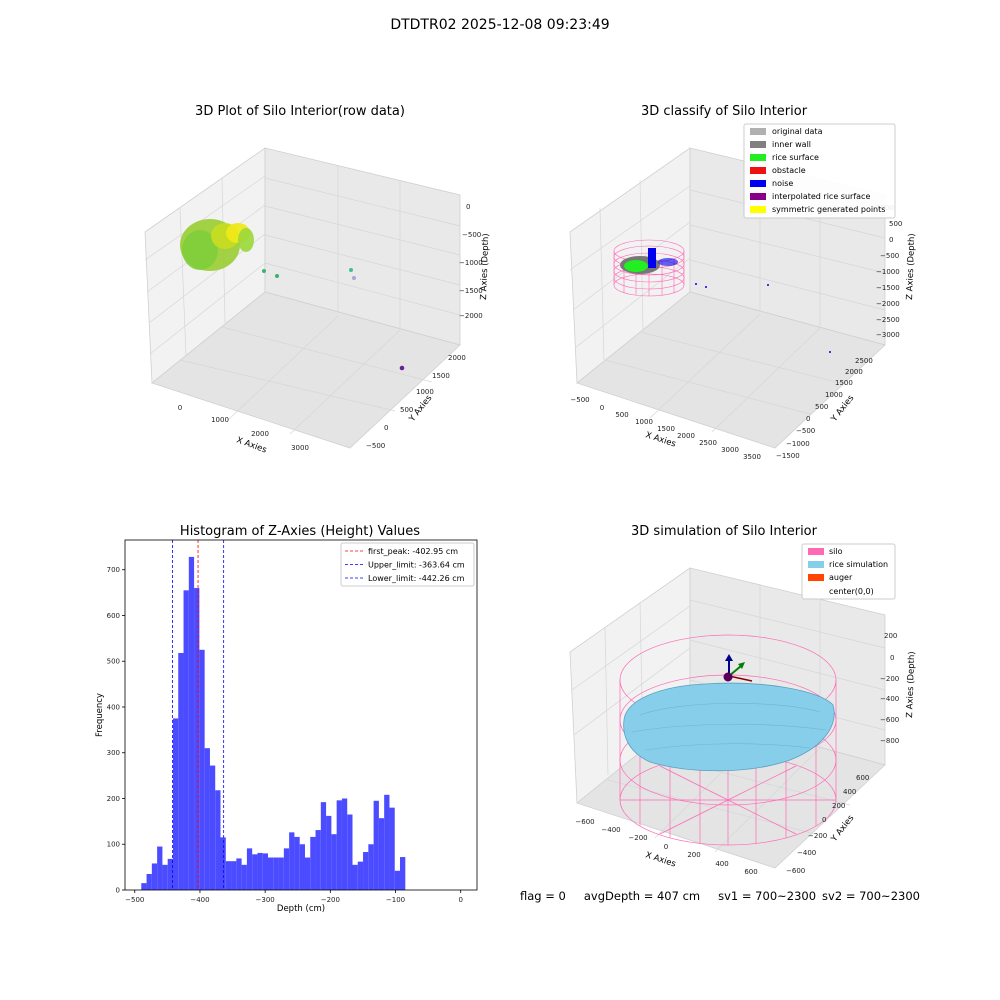 Image resolution: width=1000 pixels, height=1000 pixels. Describe the element at coordinates (113, 845) in the screenshot. I see `histogram-ytick-label: 100` at that location.